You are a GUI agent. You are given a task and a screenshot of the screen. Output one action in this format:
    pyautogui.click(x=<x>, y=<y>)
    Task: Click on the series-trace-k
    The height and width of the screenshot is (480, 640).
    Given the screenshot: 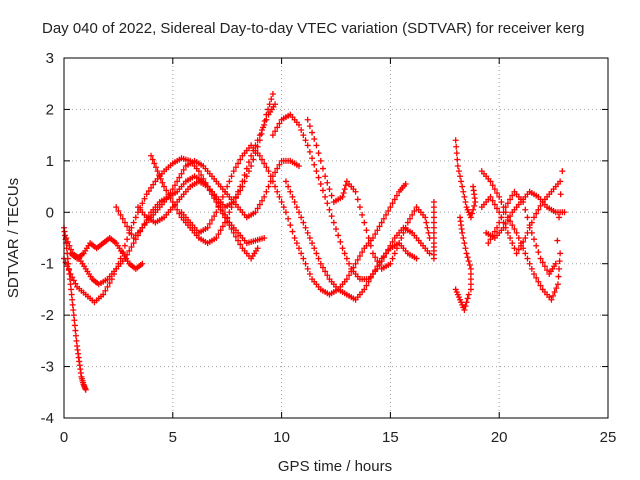 What is the action you would take?
    pyautogui.click(x=368, y=194)
    